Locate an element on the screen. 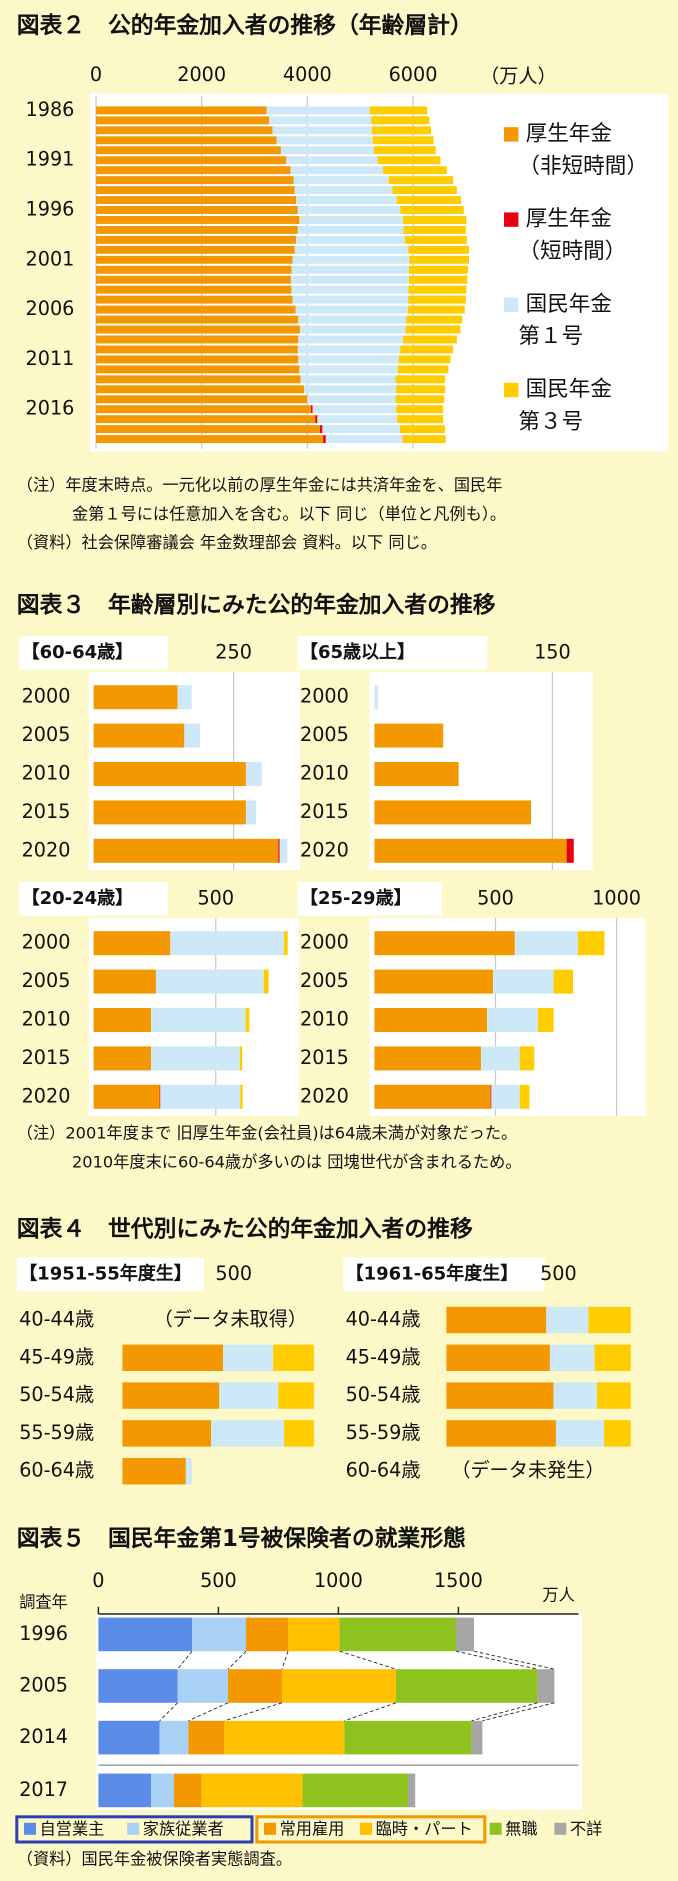 The height and width of the screenshot is (1881, 678). panel-label: 【25-29歳】 is located at coordinates (356, 898).